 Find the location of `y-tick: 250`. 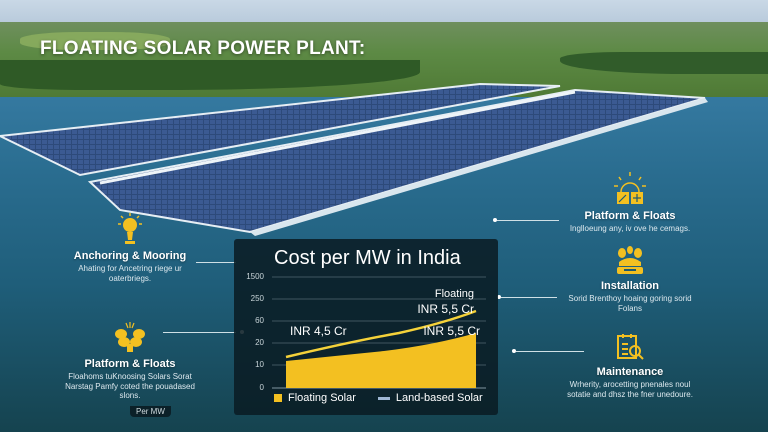

y-tick: 250 is located at coordinates (258, 298).